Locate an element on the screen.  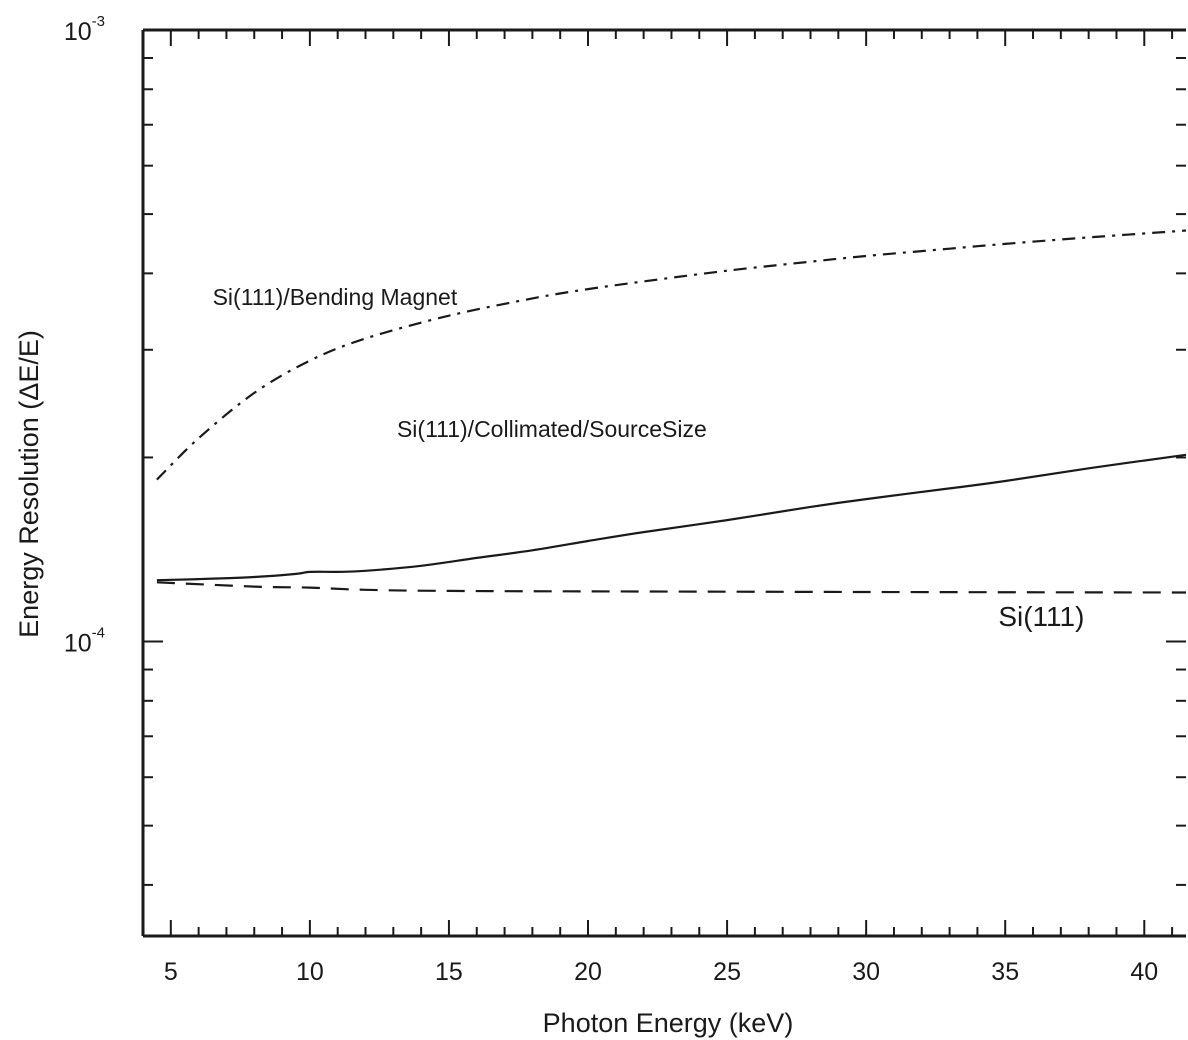
series-line-si-111-collimated-sourcesize is located at coordinates (671, 517).